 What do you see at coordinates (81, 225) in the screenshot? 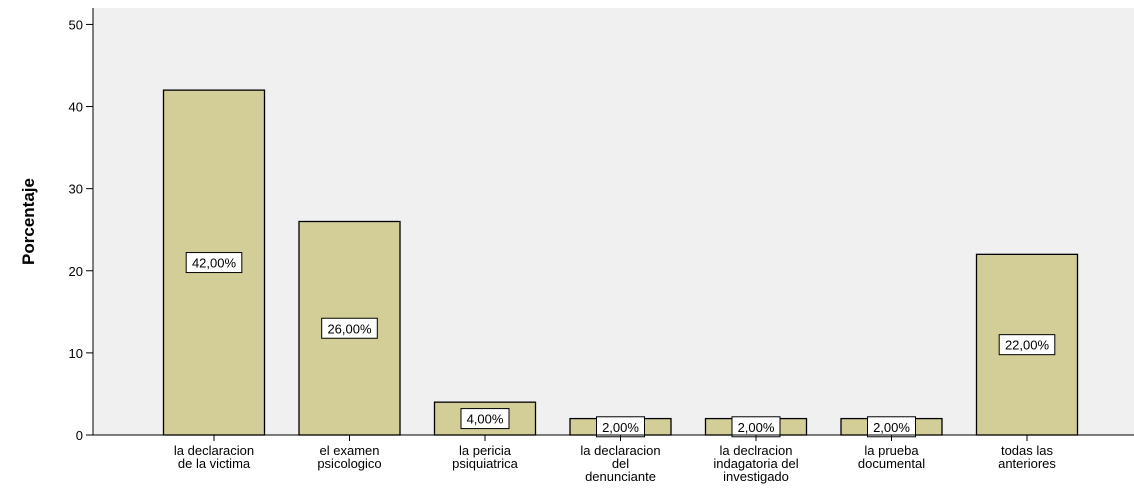
I see `y-axis: 0 10 20 30 40 50` at bounding box center [81, 225].